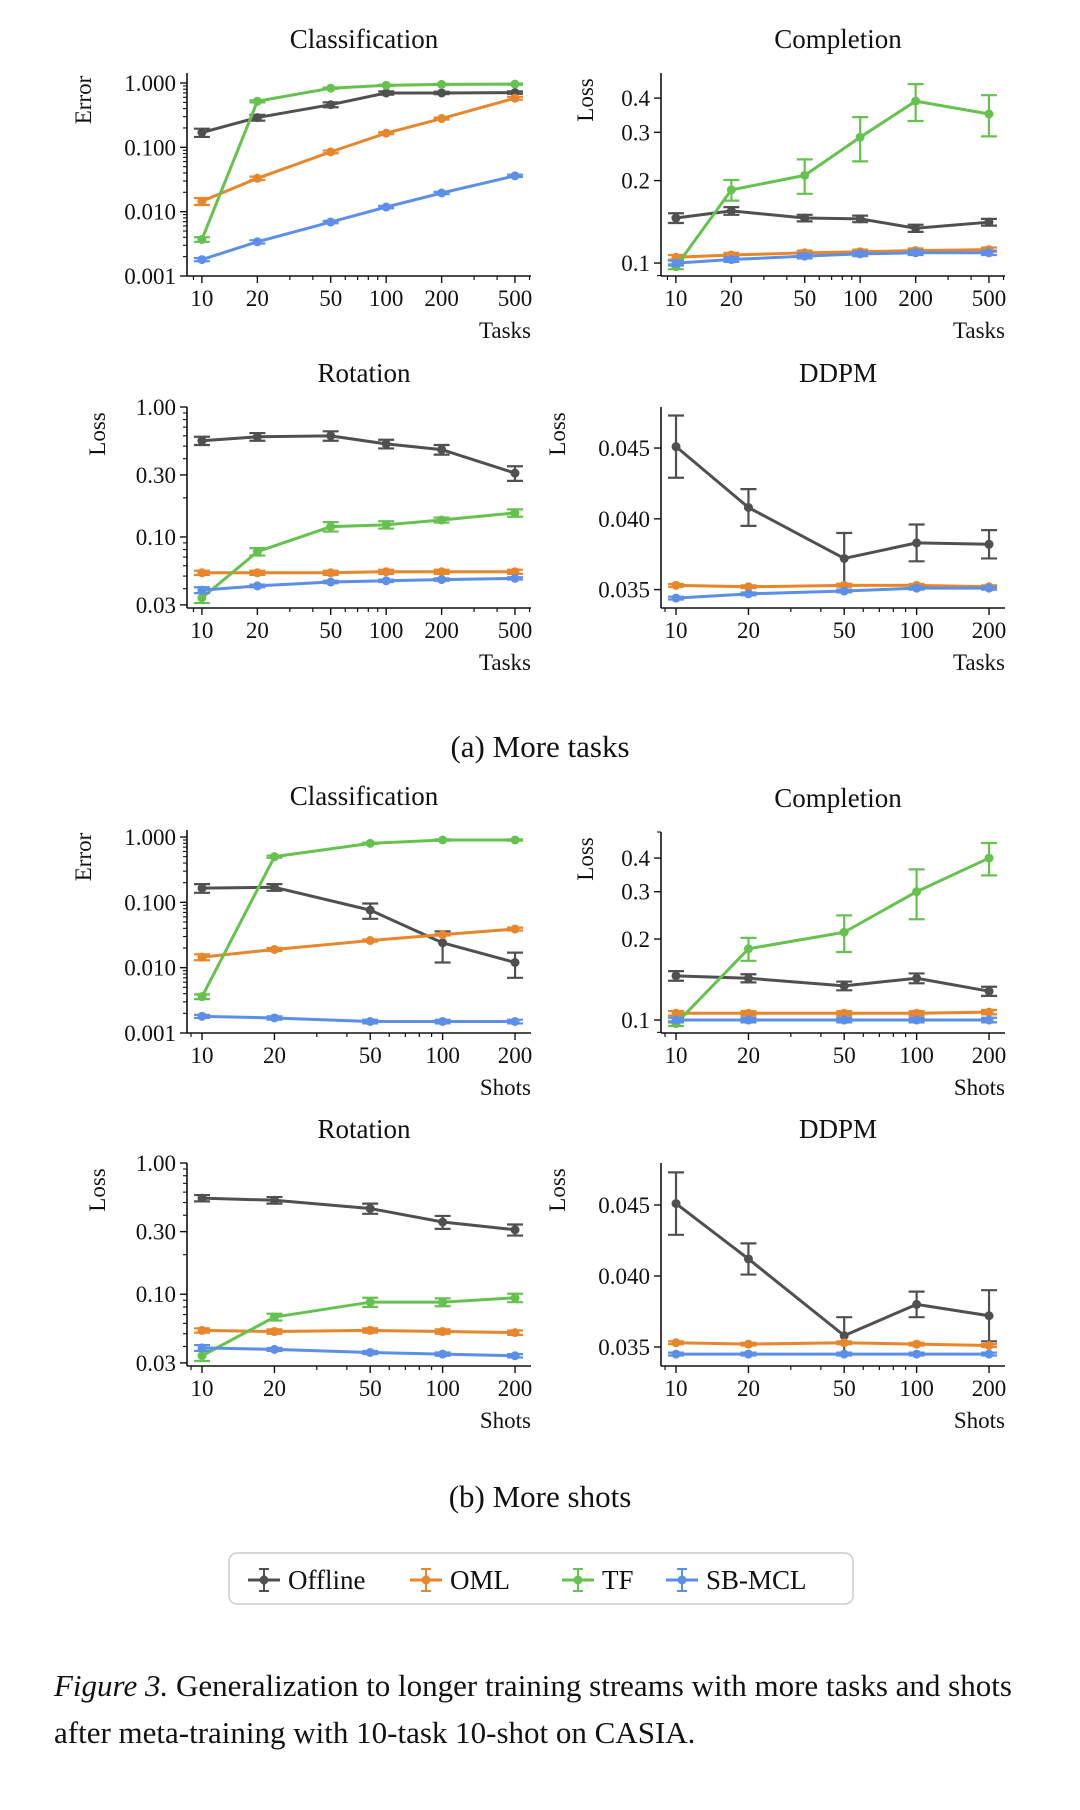  Describe the element at coordinates (989, 298) in the screenshot. I see `x-tick-label: 500` at that location.